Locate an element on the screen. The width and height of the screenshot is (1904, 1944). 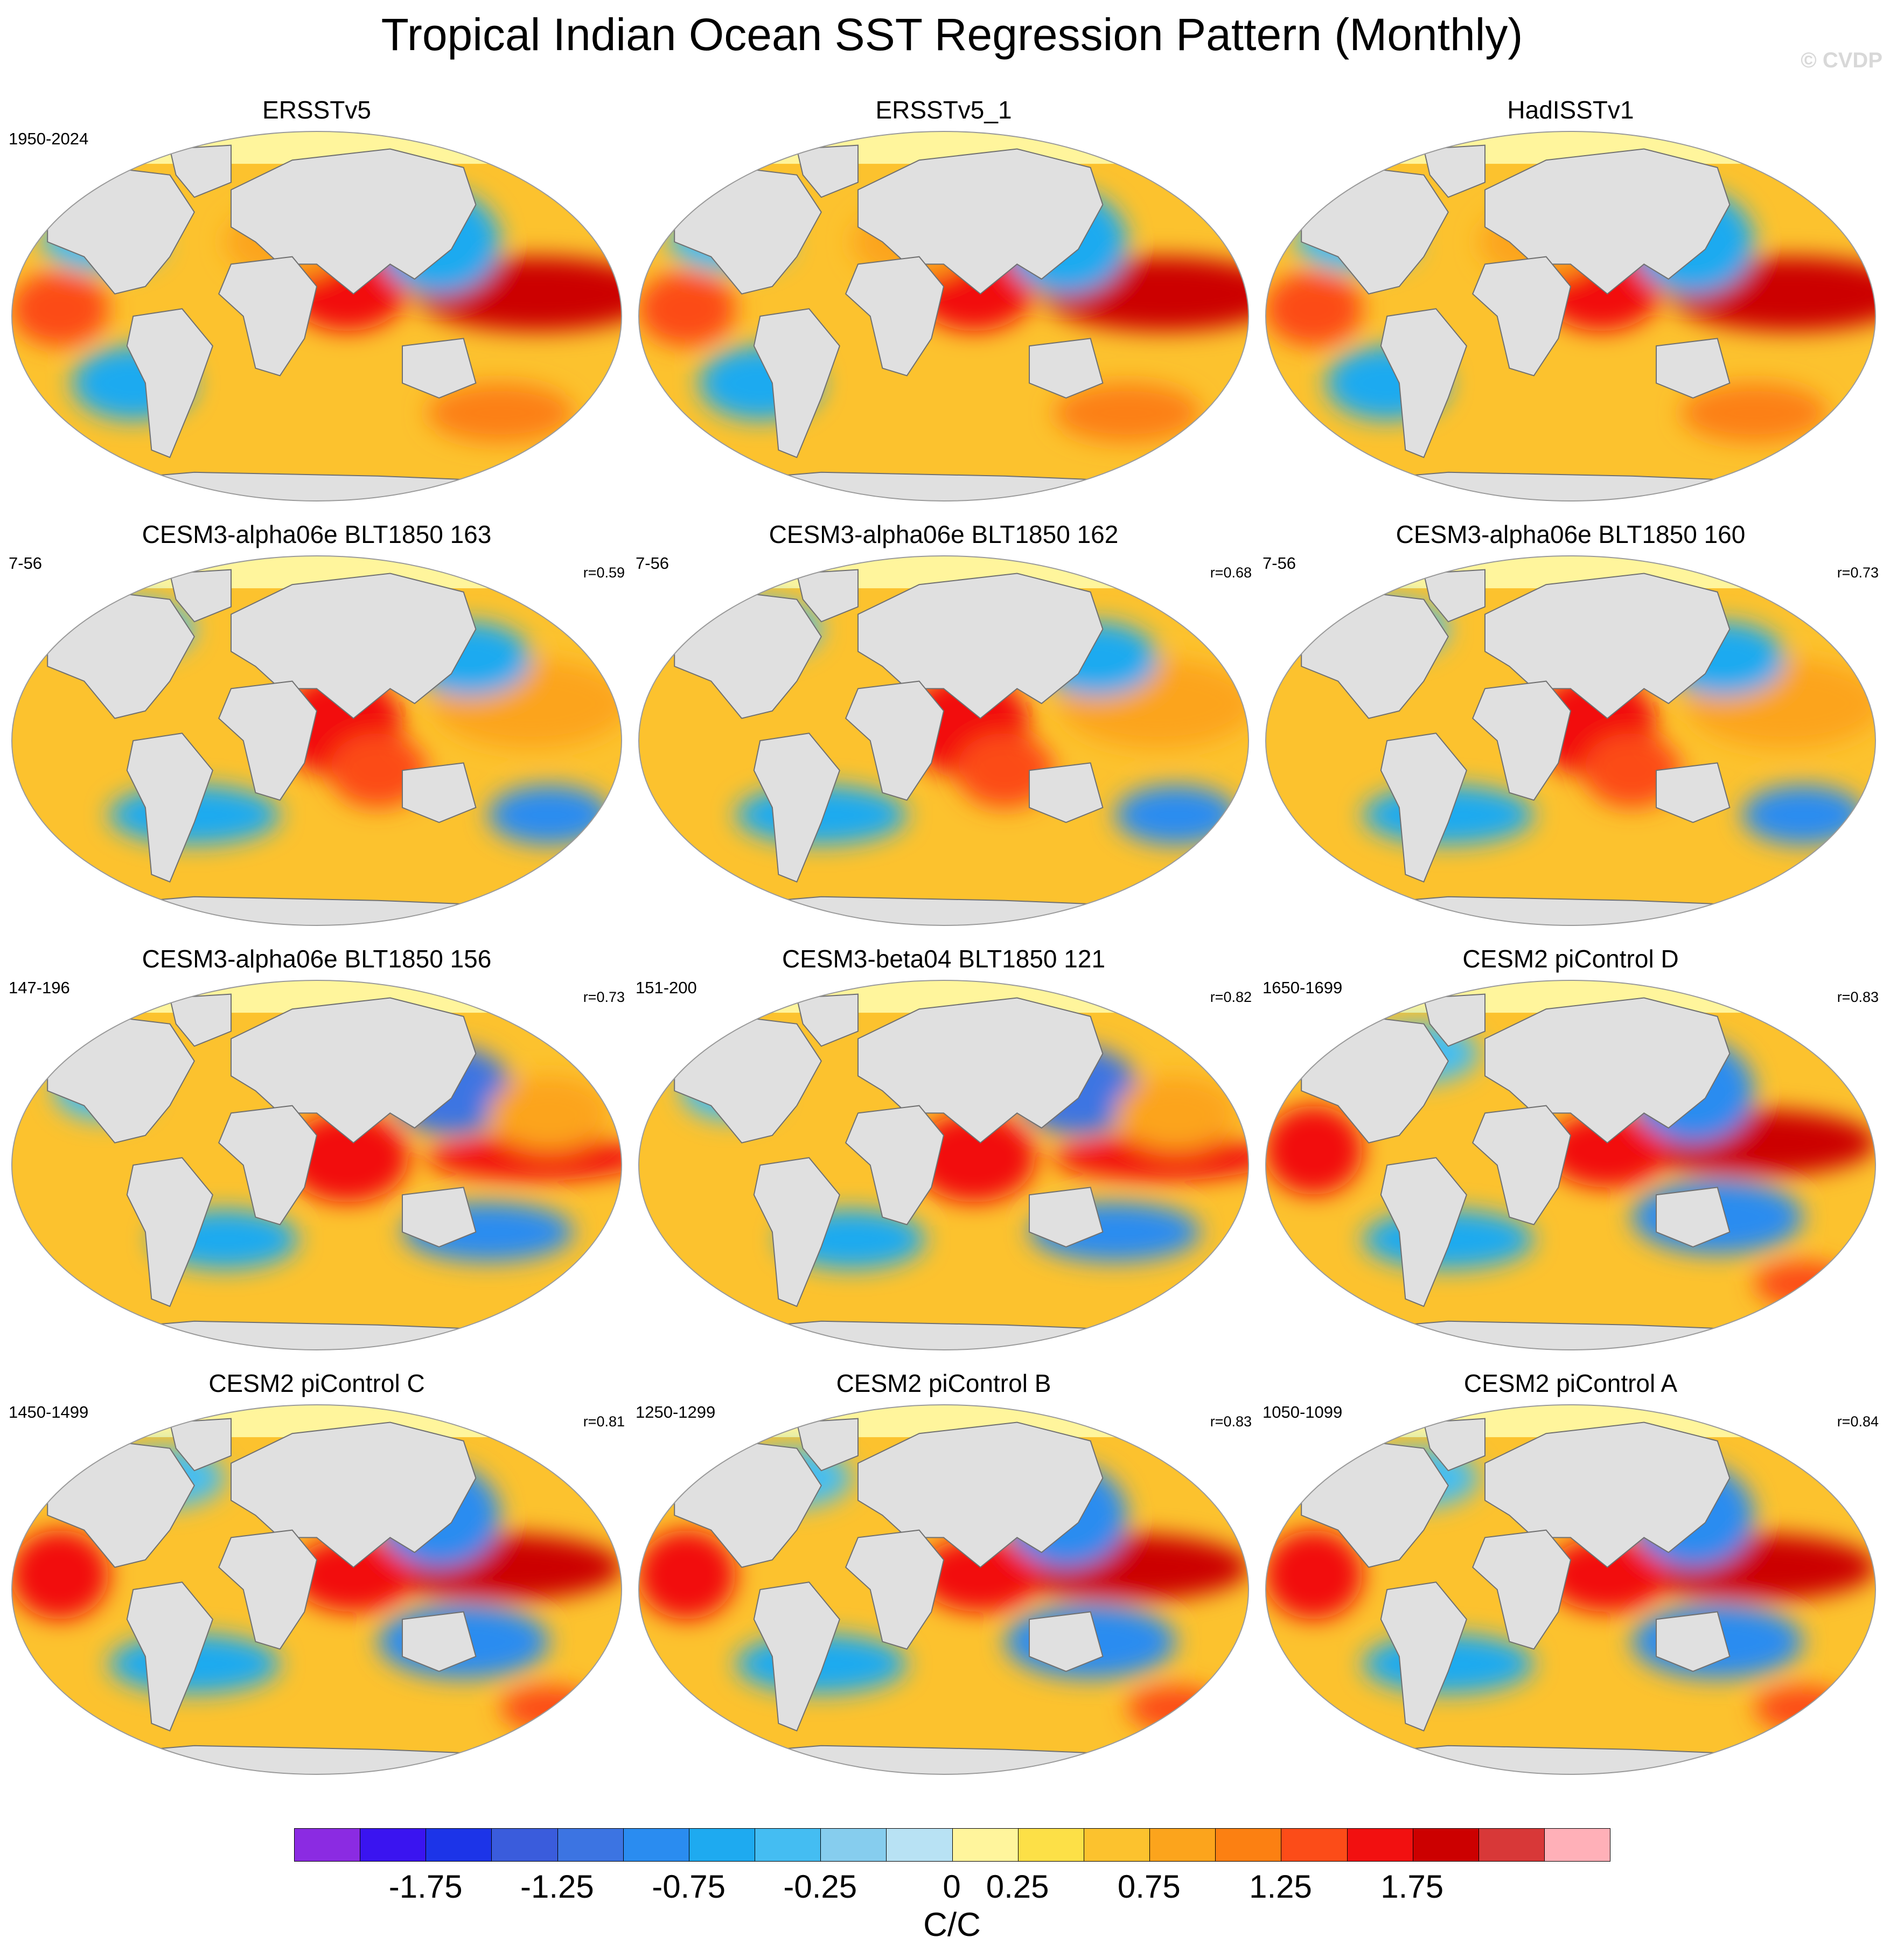
panel-period: 151-200 is located at coordinates (666, 987).